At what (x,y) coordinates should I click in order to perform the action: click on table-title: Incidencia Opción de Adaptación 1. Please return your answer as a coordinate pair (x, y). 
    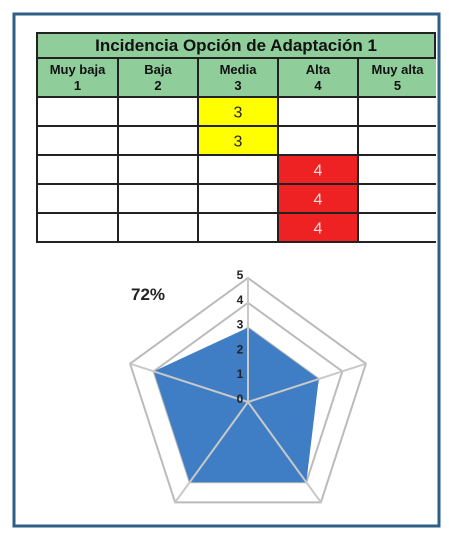
    Looking at the image, I should click on (236, 45).